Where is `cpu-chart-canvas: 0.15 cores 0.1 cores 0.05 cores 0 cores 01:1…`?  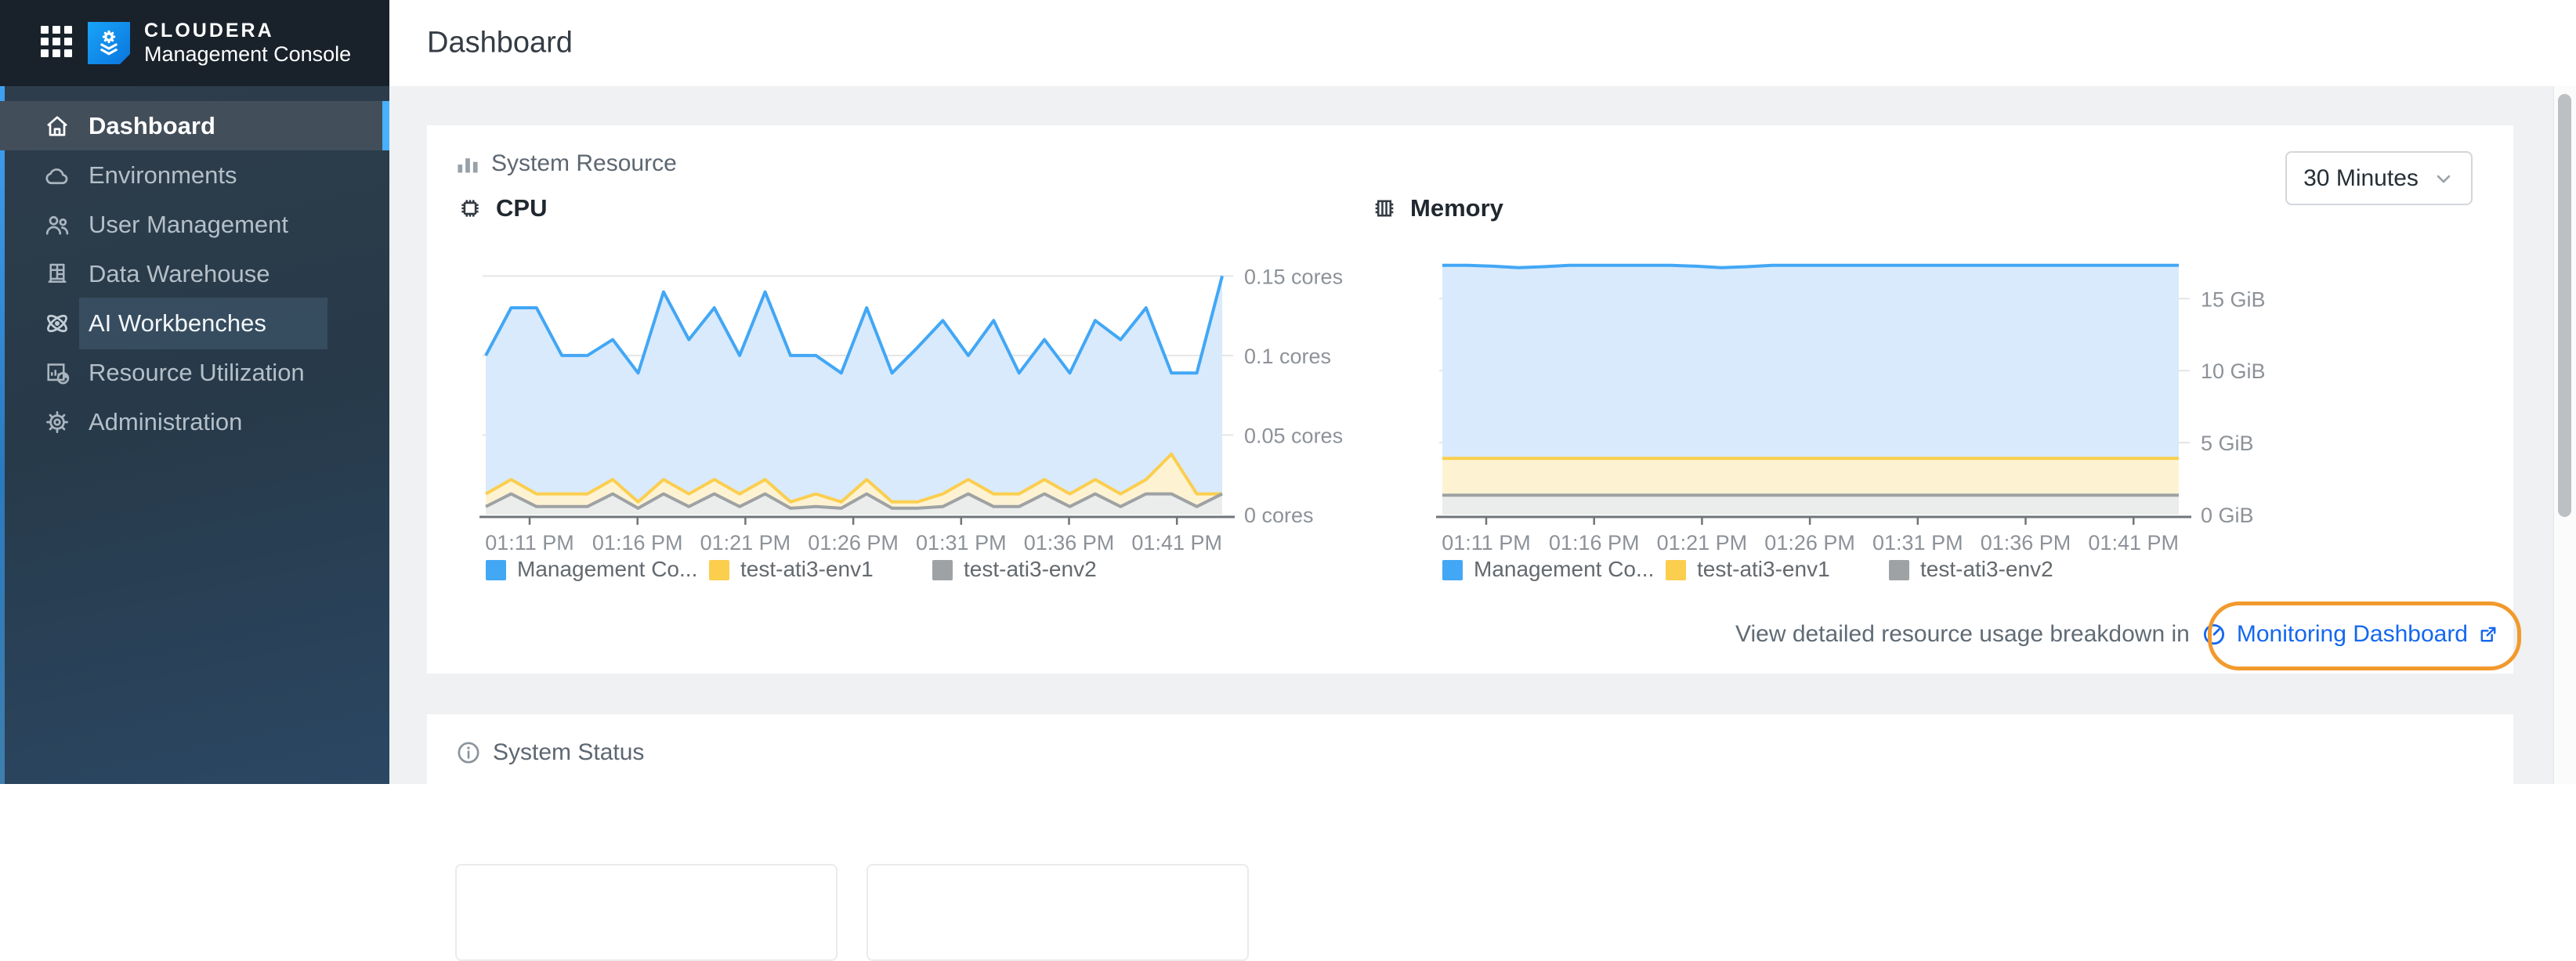
cpu-chart-canvas: 0.15 cores 0.1 cores 0.05 cores 0 cores 01:1… is located at coordinates (911, 423).